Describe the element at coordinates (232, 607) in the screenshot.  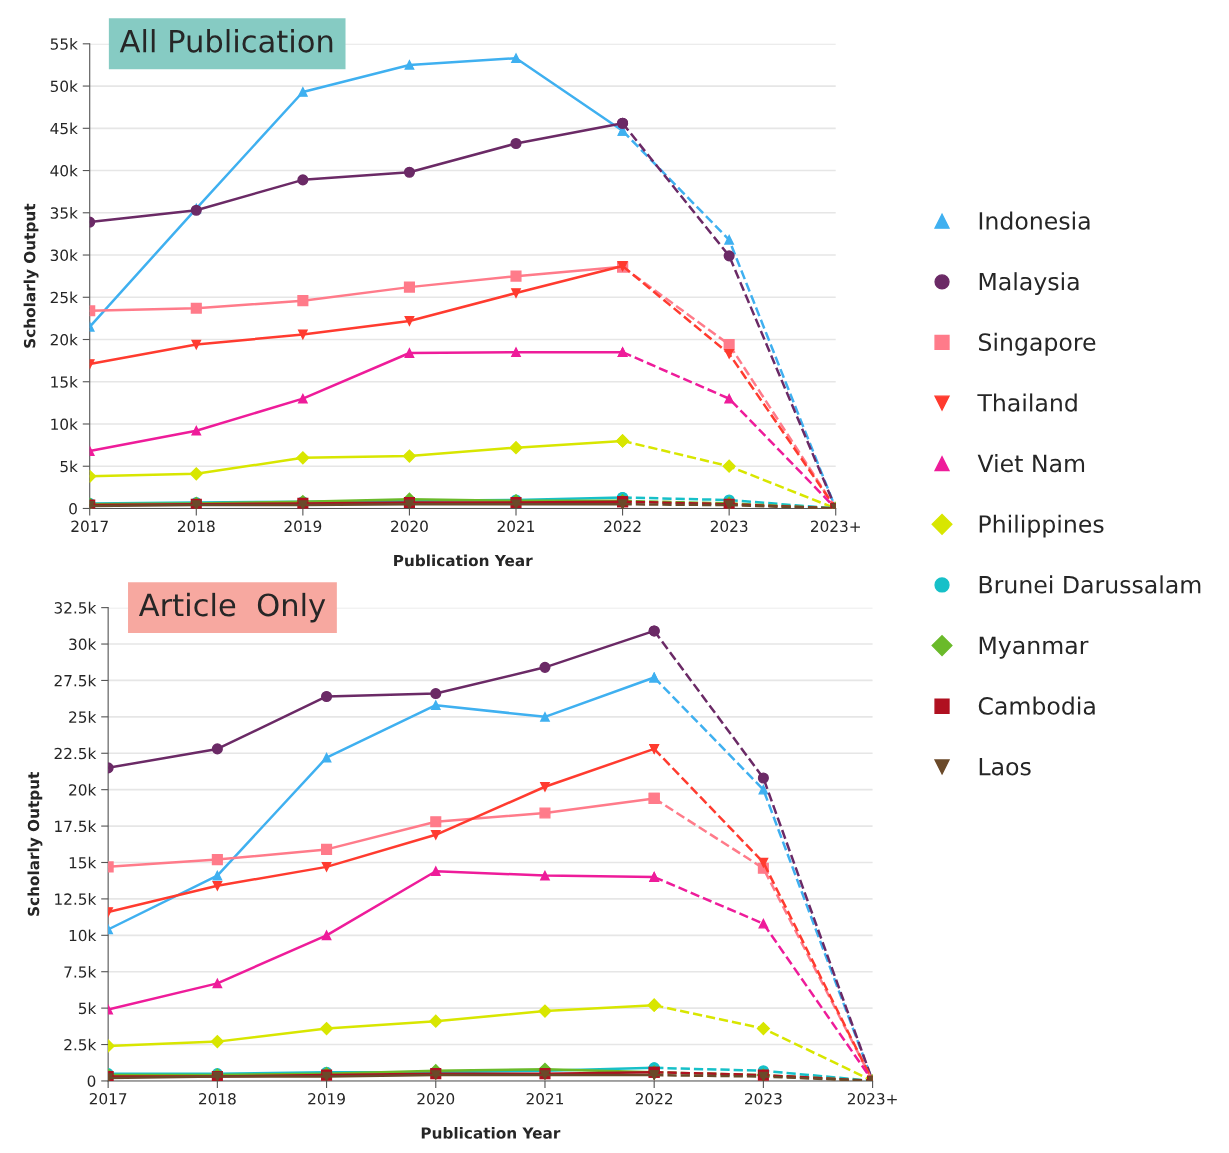
I see `chart-title: Article Only` at that location.